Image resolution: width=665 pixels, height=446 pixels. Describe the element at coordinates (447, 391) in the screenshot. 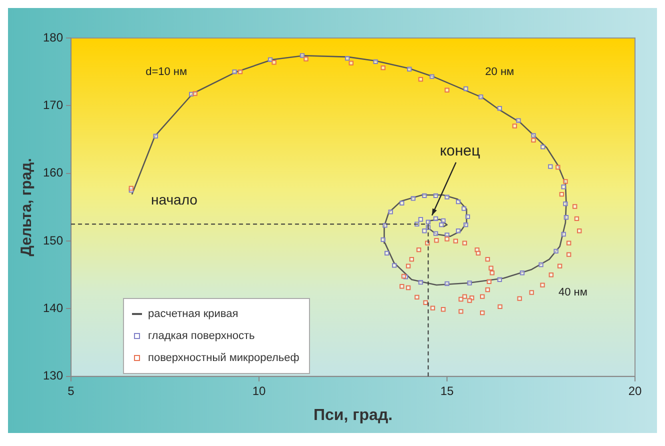

I see `x-tick-label: 15` at that location.